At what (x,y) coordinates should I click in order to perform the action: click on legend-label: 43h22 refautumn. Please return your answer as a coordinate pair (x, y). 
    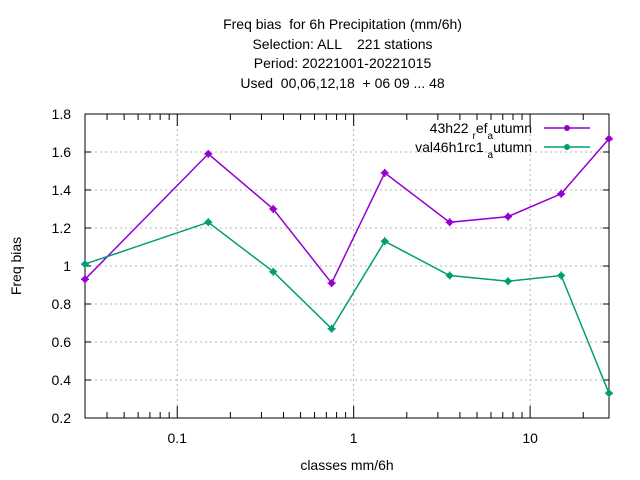
    Looking at the image, I should click on (481, 131).